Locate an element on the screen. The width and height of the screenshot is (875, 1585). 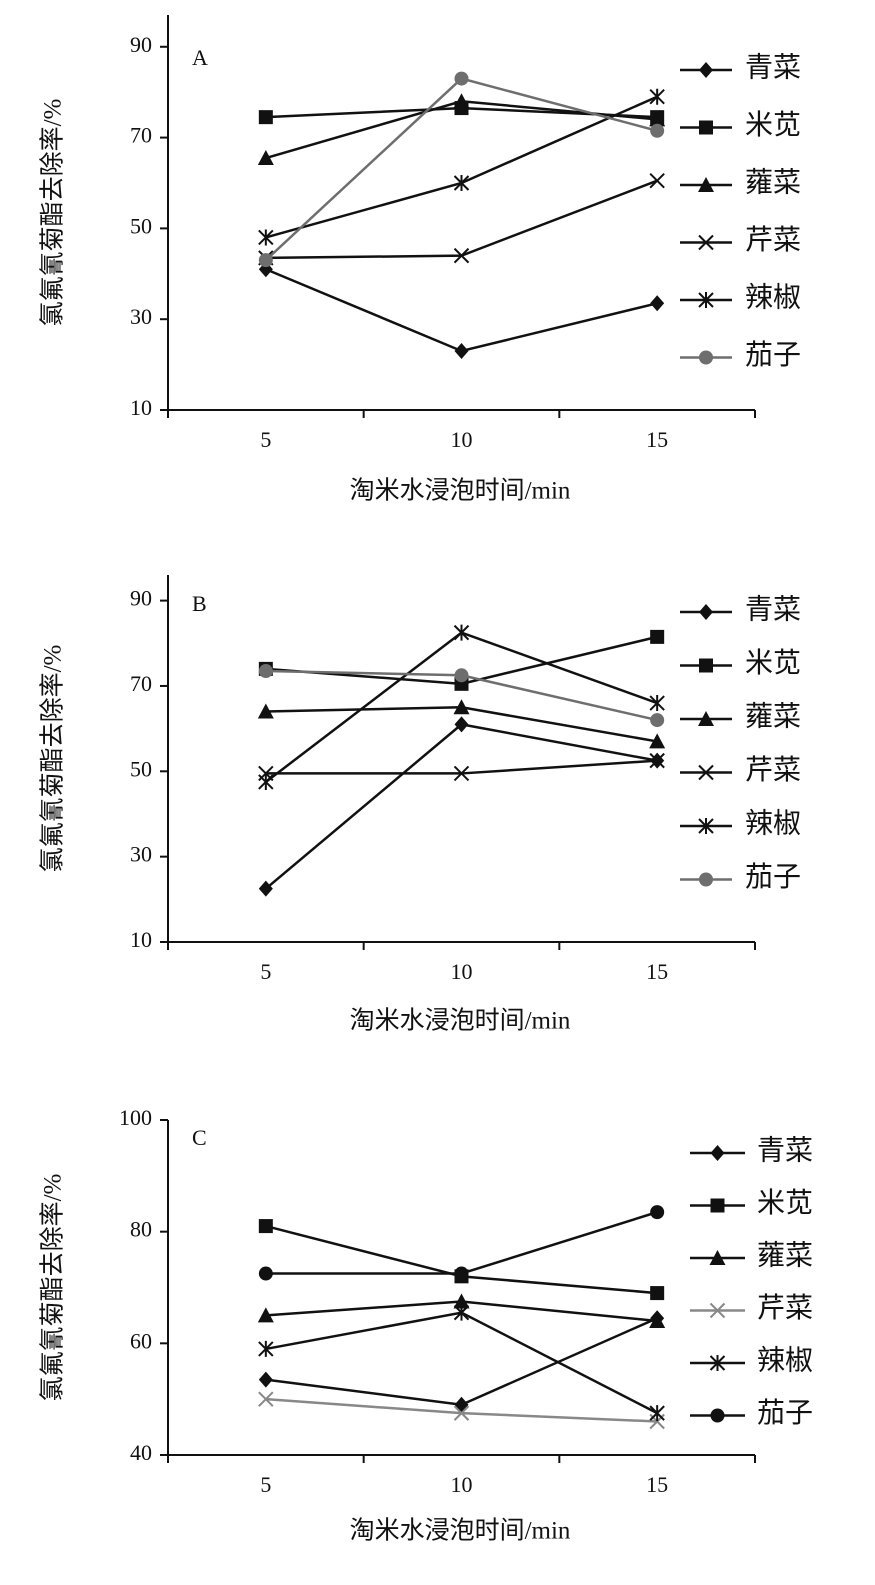
y-tick-label: 40 is located at coordinates (141, 1452).